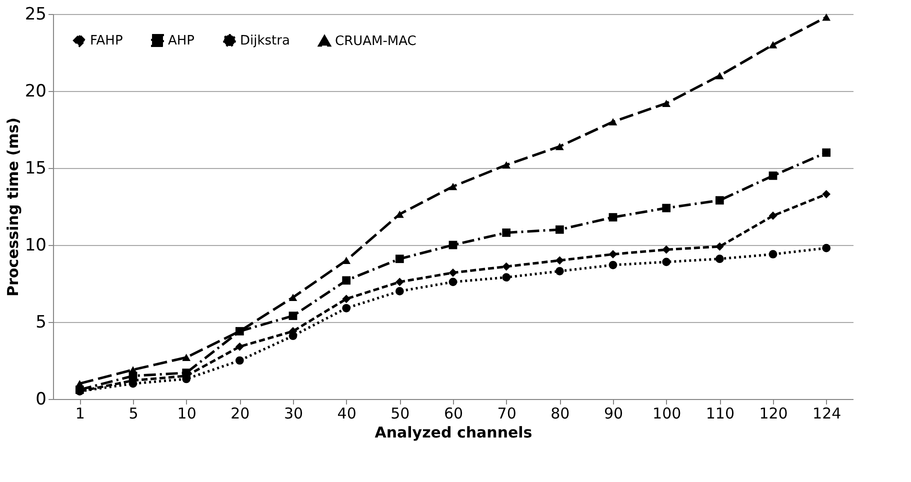 This screenshot has height=482, width=911. I want to click on legend-label: CRUAM-MAC, so click(375, 41).